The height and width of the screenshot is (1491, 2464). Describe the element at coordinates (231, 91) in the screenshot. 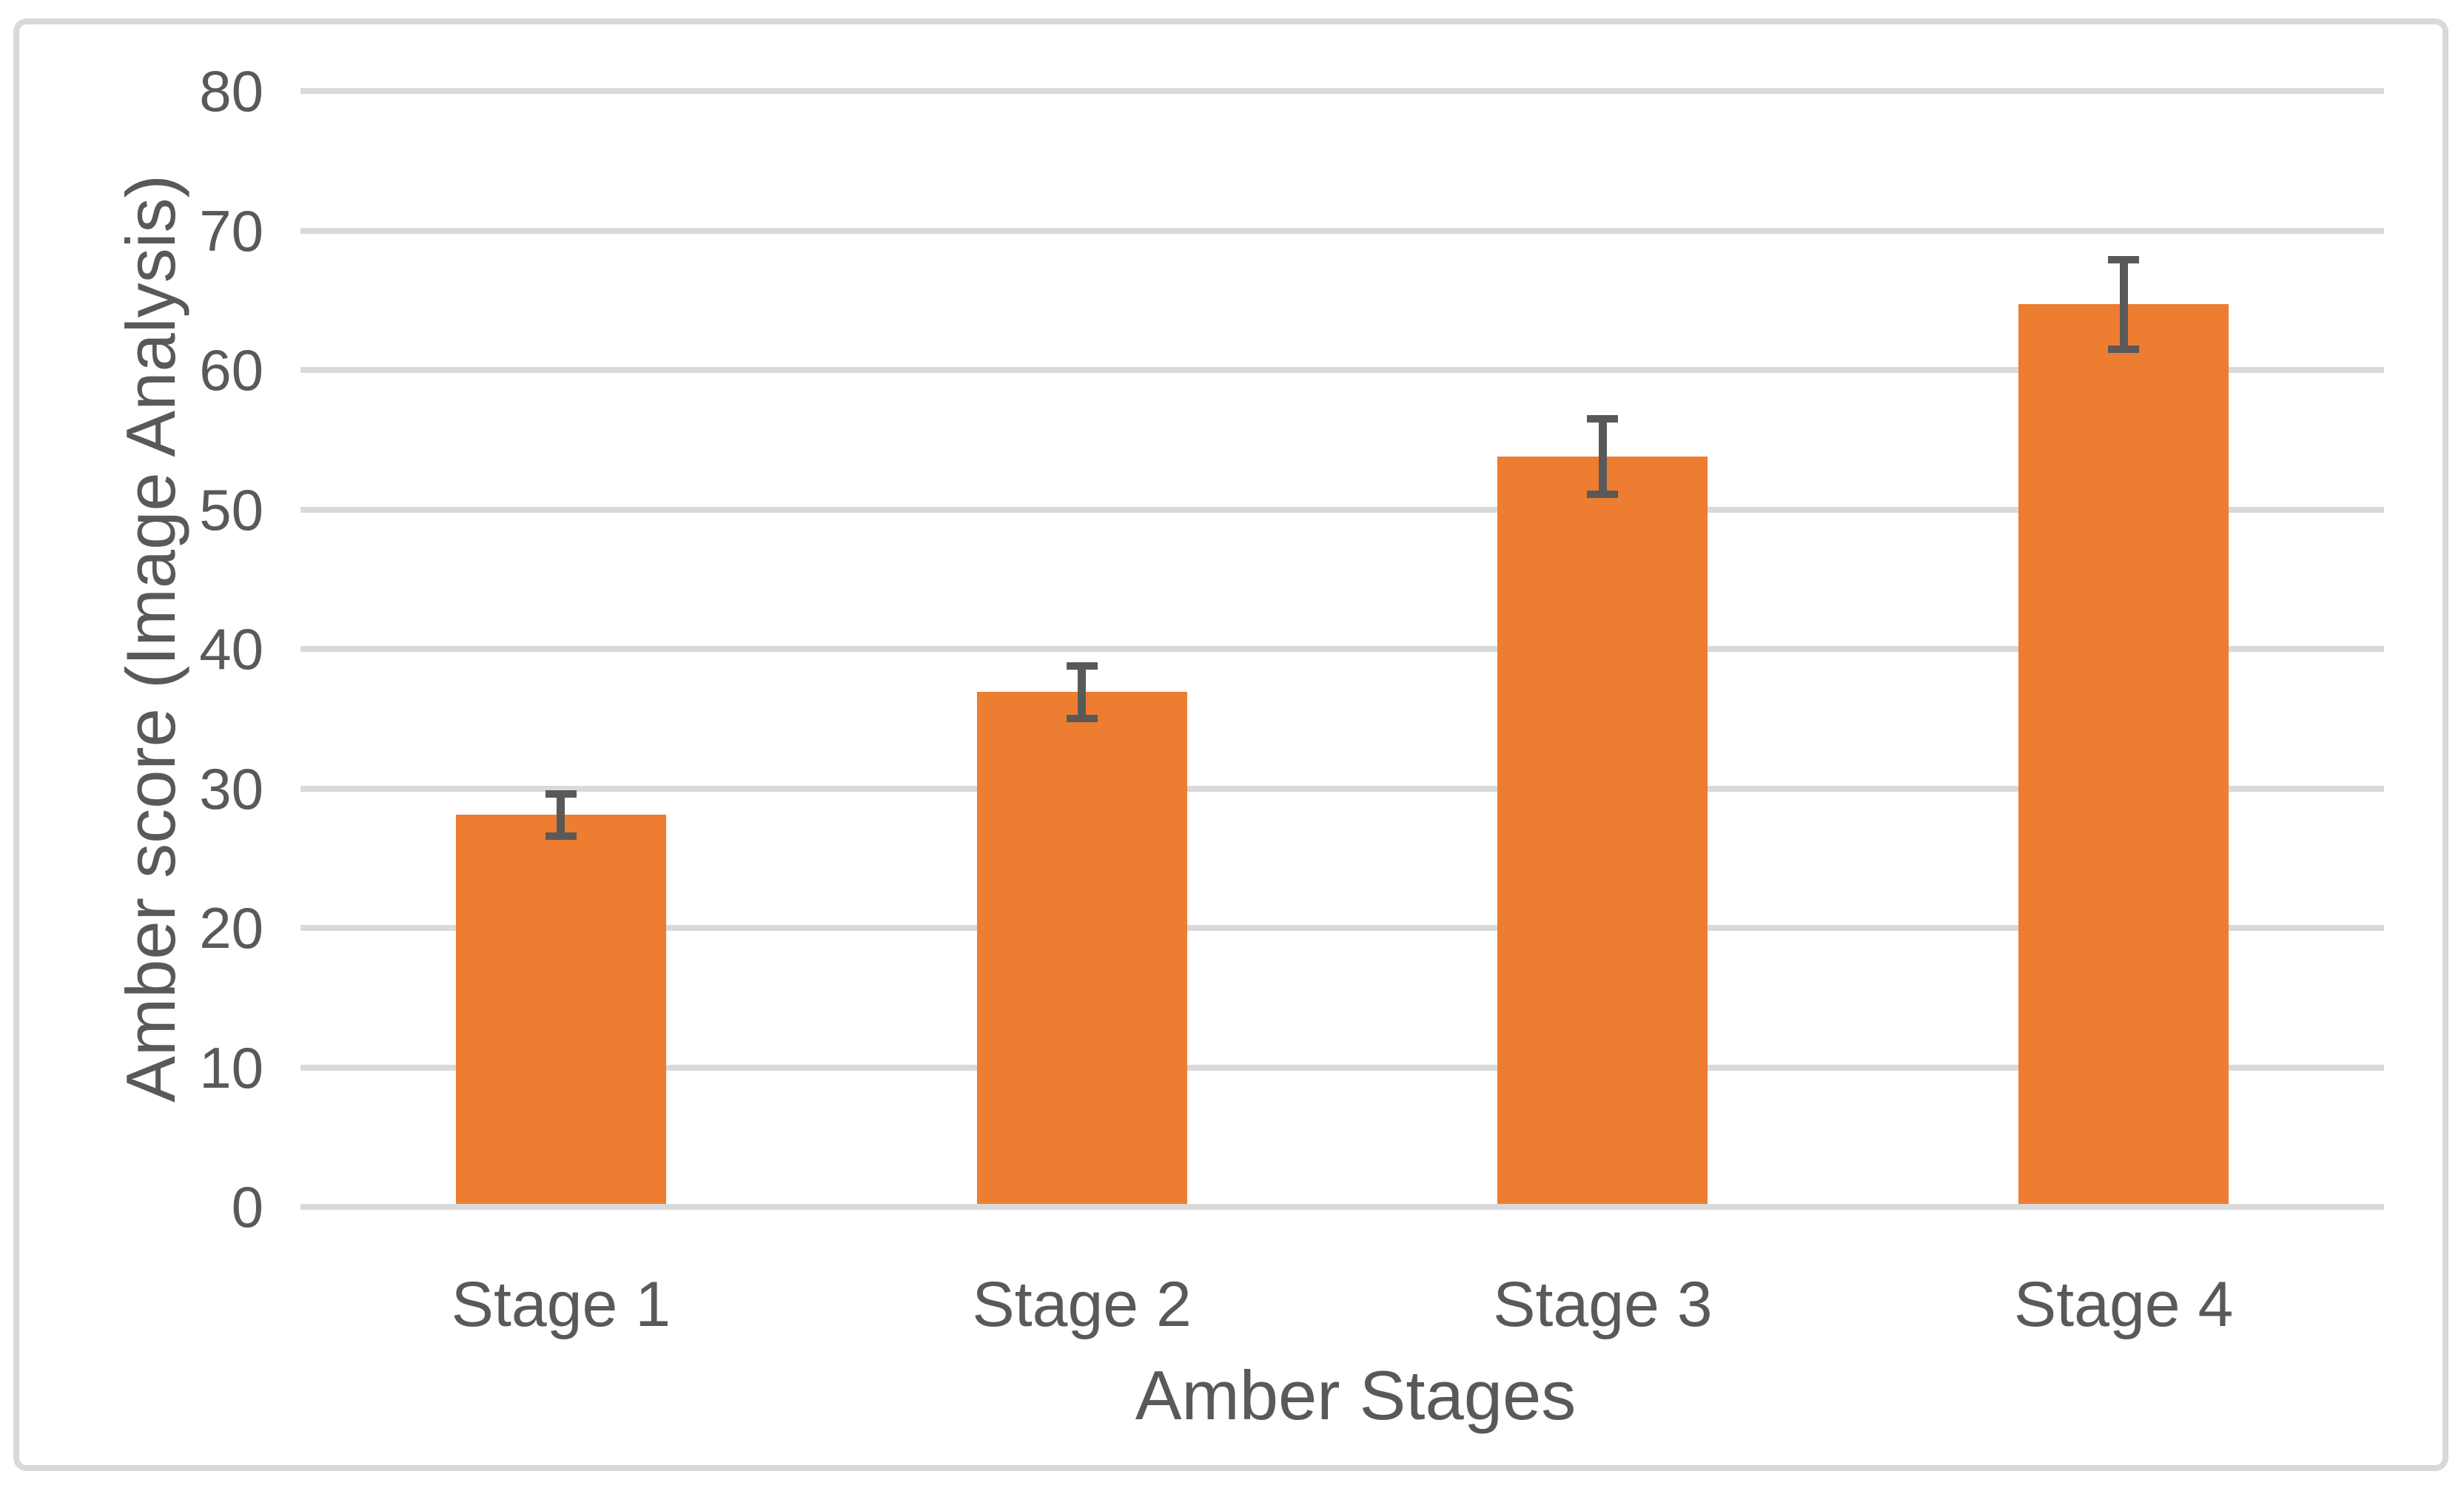

I see `y-tick-label: 80` at that location.